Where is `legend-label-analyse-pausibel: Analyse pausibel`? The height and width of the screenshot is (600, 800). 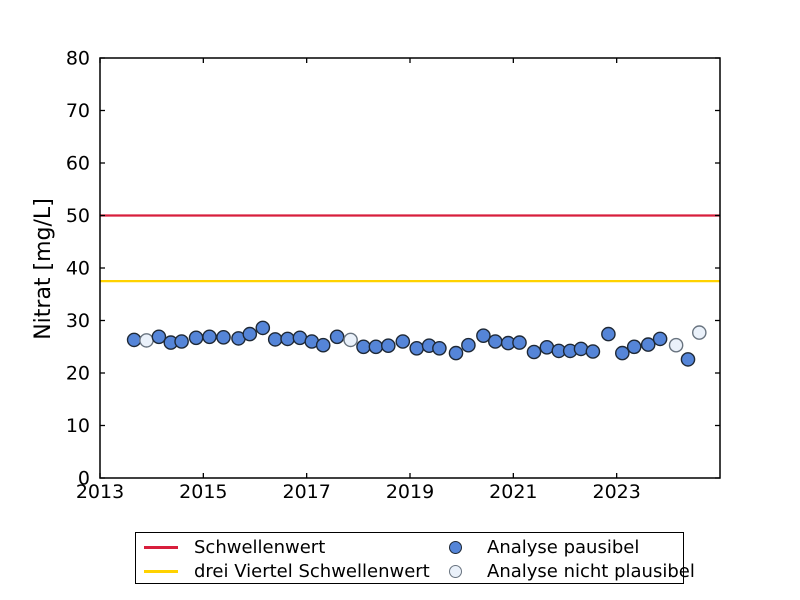
legend-label-analyse-pausibel: Analyse pausibel is located at coordinates (563, 547).